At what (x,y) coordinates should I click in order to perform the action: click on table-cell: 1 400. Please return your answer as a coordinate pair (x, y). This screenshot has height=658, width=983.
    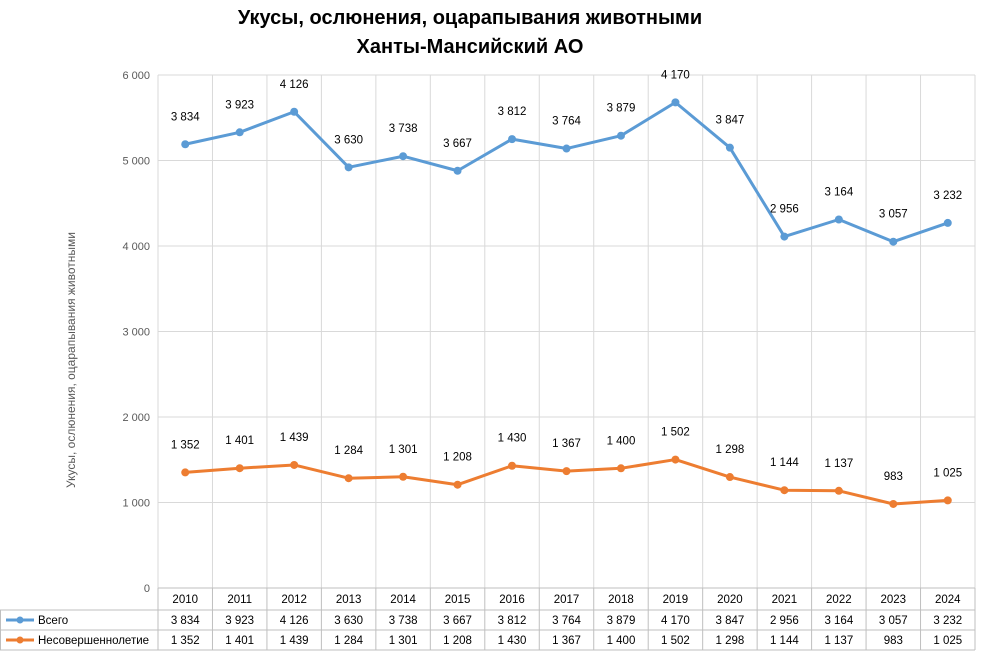
    Looking at the image, I should click on (621, 641).